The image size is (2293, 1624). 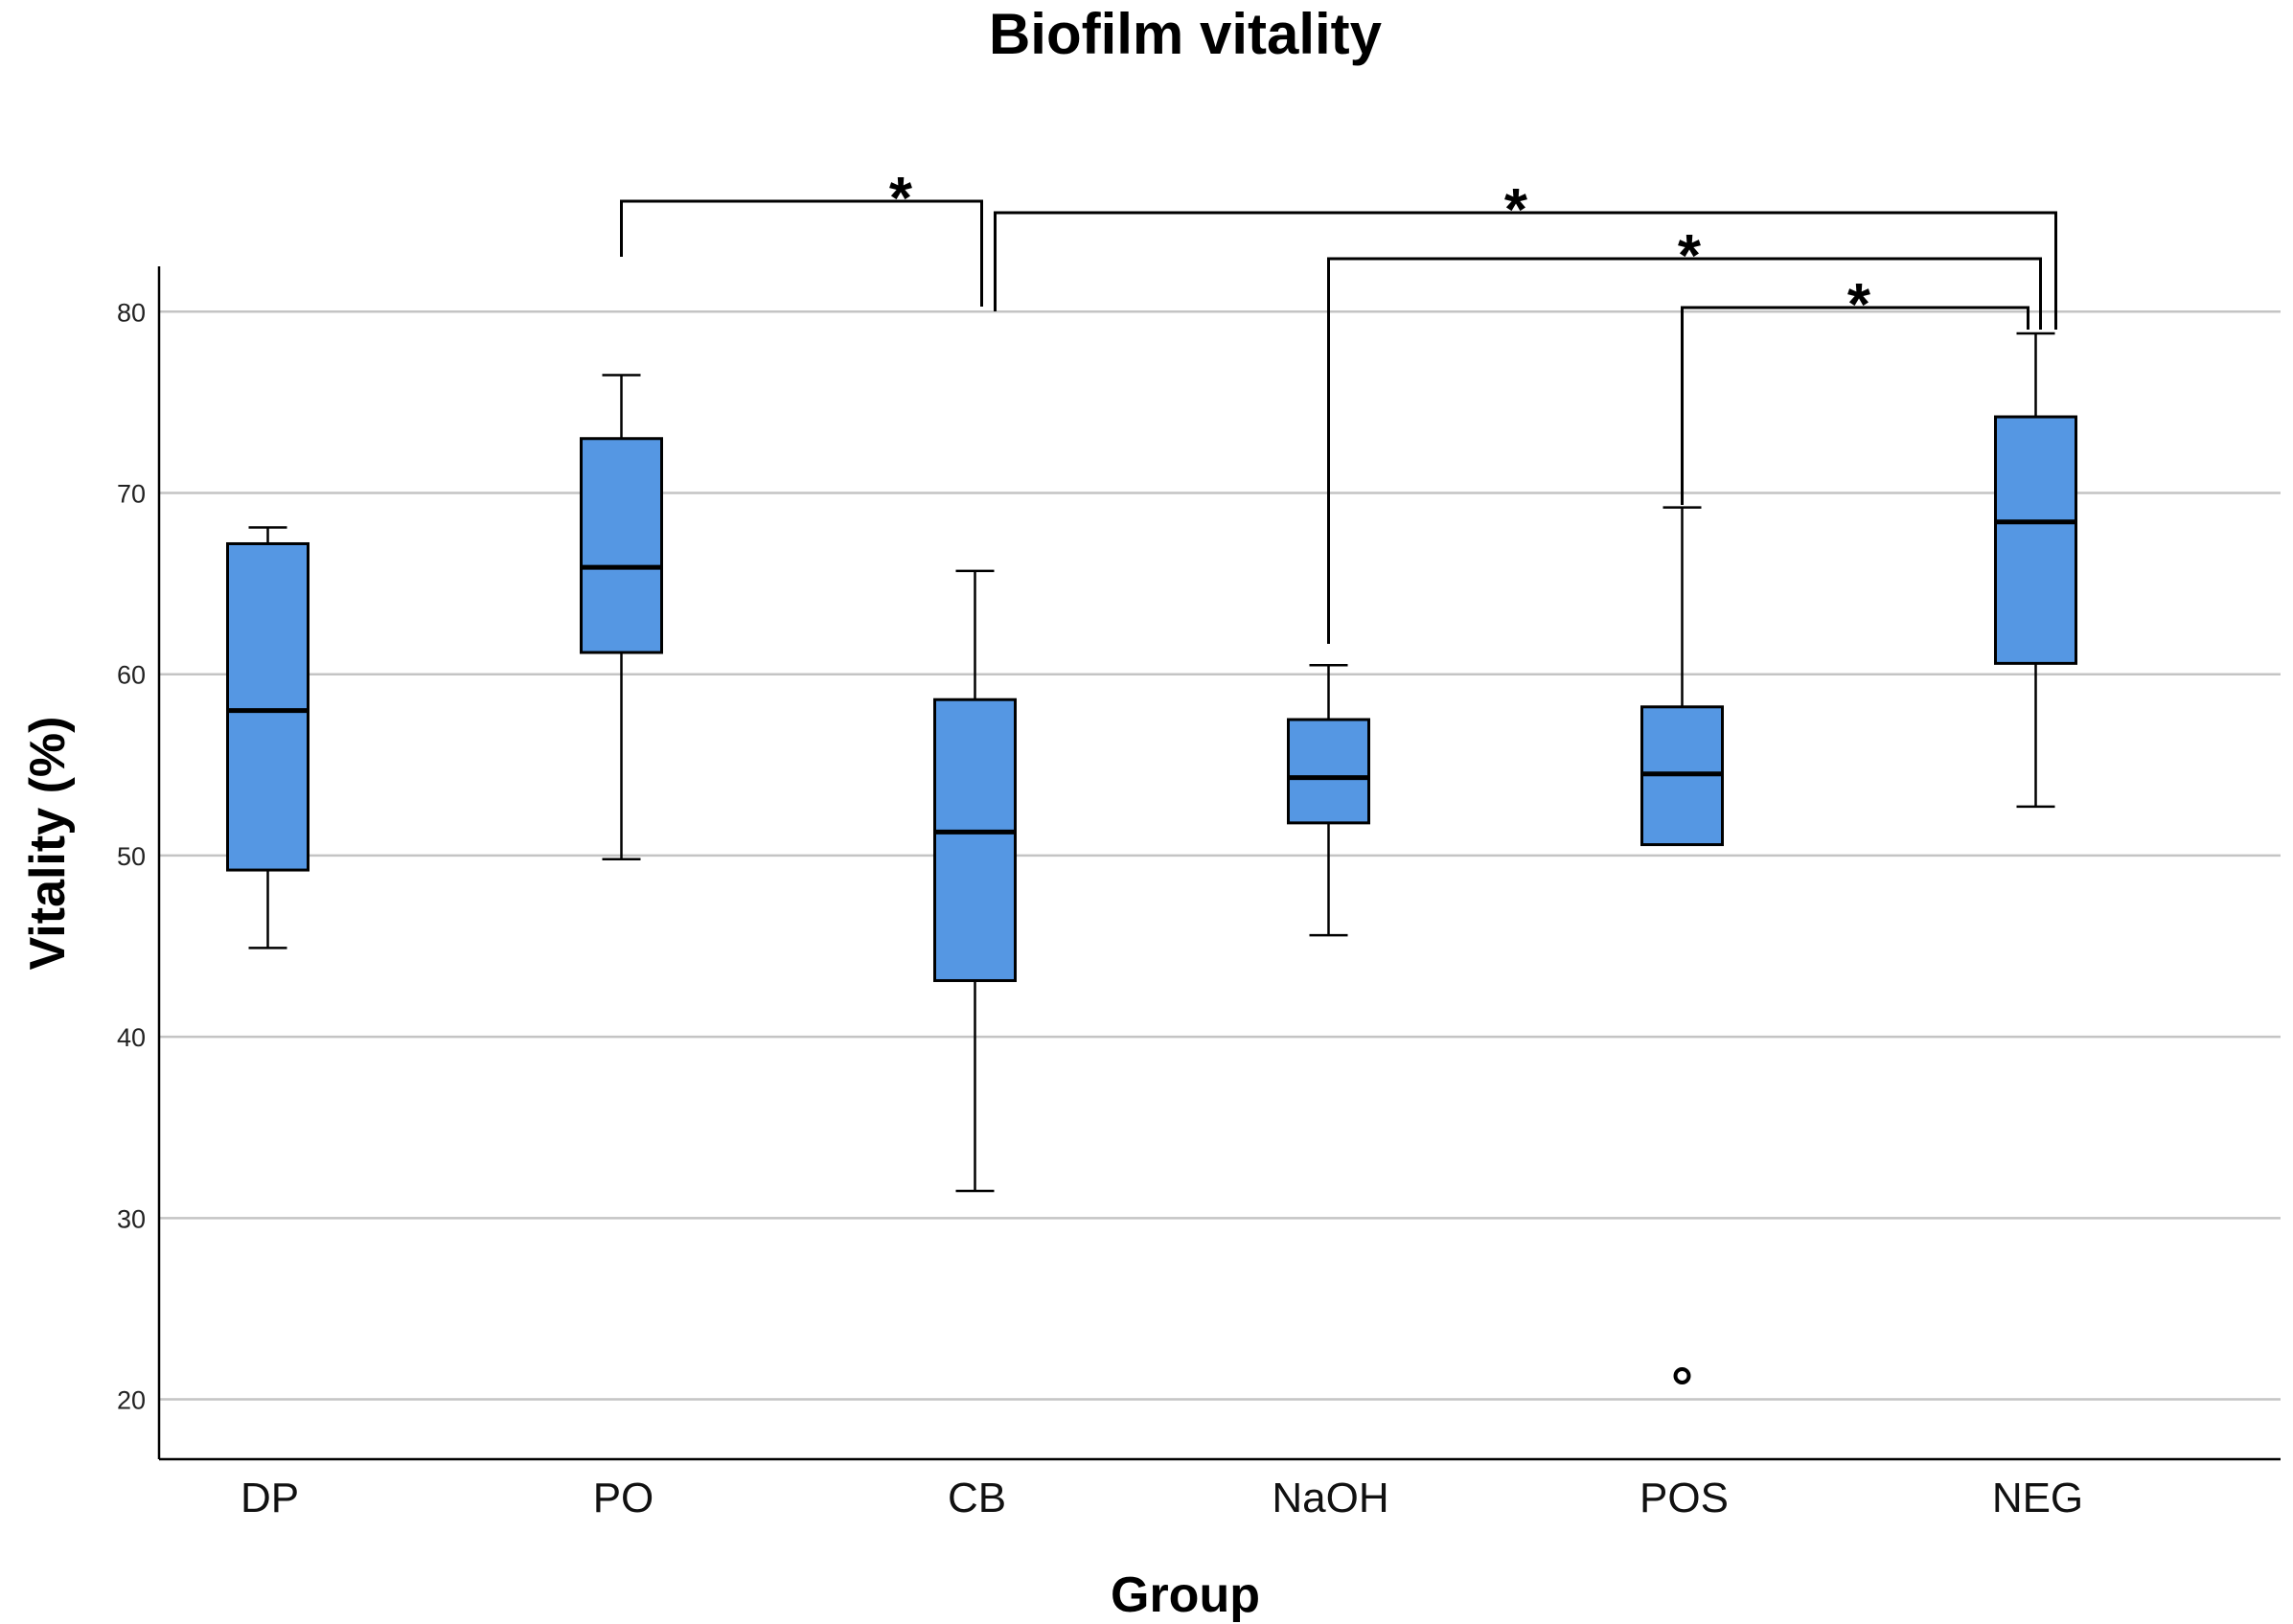 I want to click on y-tick-label-50: 50, so click(x=131, y=856).